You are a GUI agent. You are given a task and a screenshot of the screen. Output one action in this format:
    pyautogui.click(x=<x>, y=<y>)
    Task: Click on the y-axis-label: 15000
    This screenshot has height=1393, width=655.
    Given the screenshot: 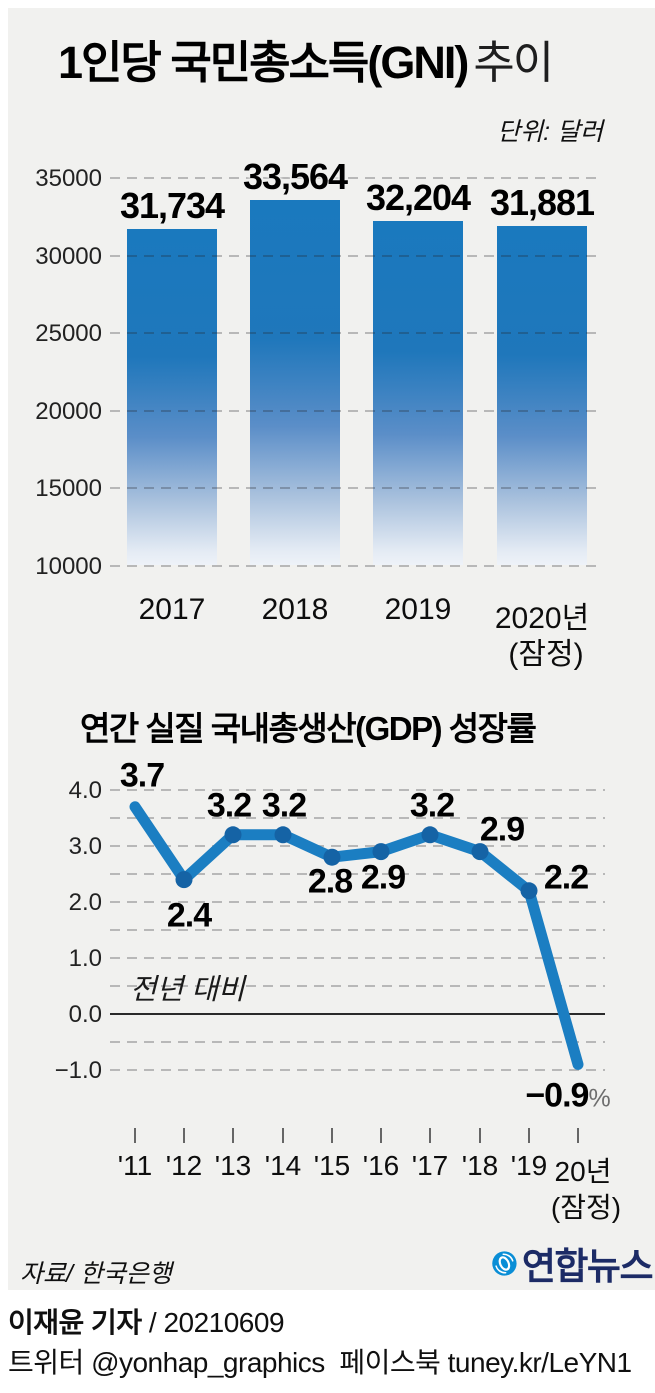 What is the action you would take?
    pyautogui.click(x=68, y=488)
    